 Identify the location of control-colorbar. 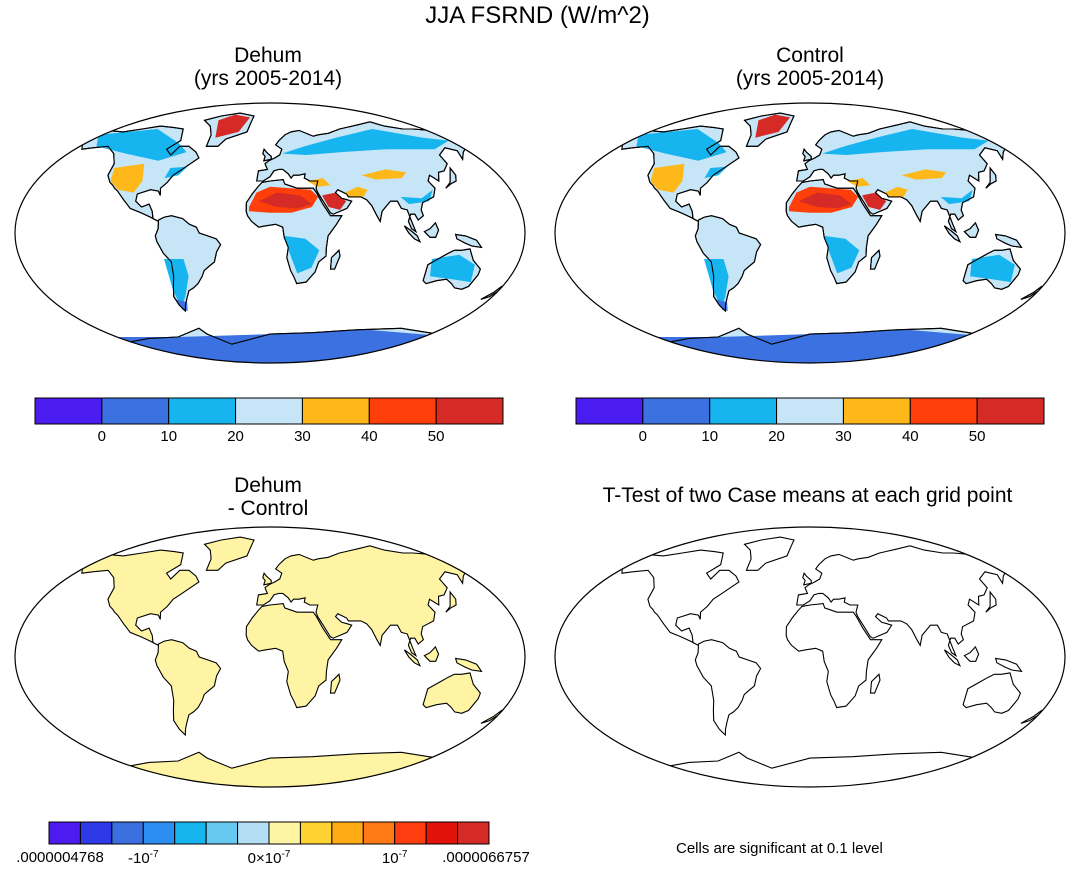
(810, 411).